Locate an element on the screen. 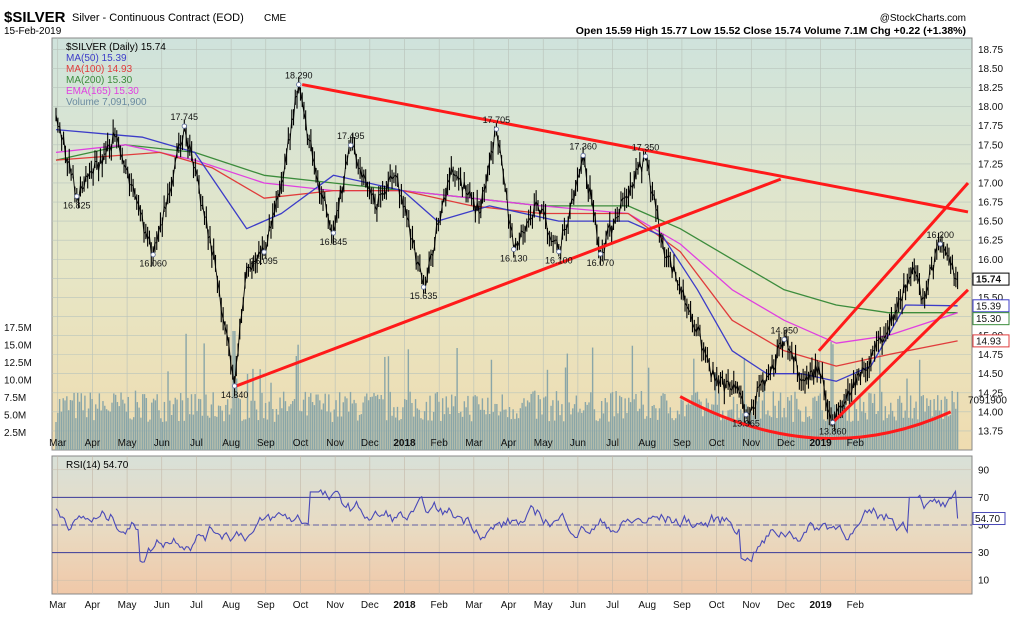 The height and width of the screenshot is (629, 1024). pivot-label: 13.965 is located at coordinates (746, 424).